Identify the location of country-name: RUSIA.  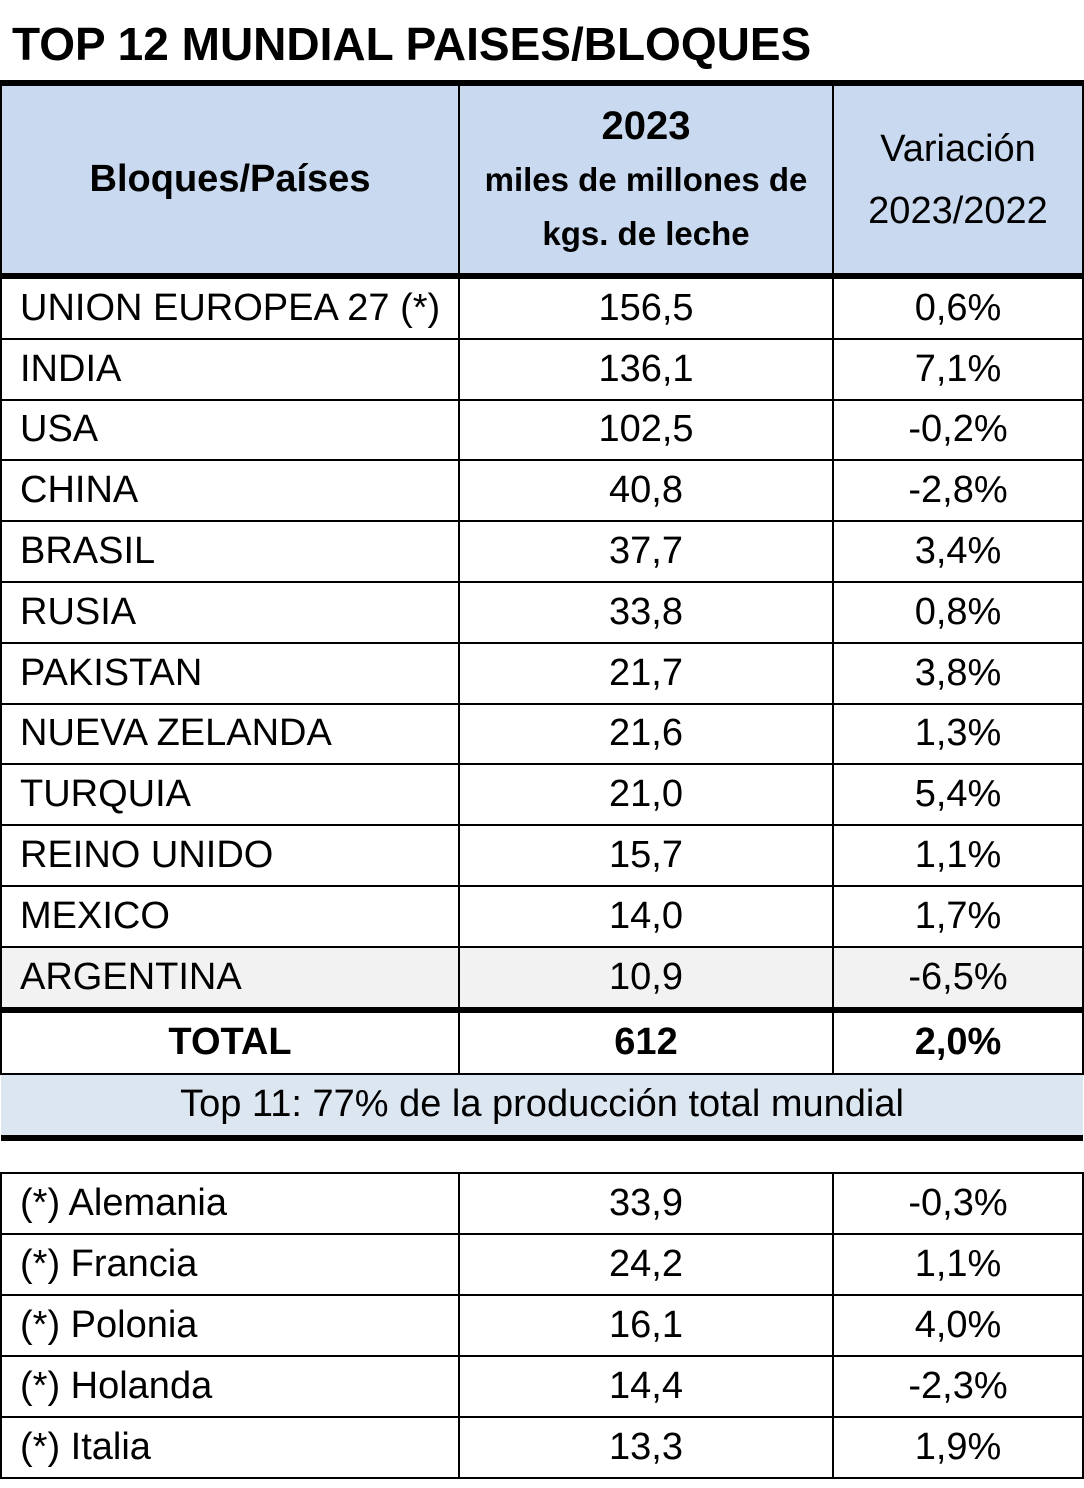
(230, 612).